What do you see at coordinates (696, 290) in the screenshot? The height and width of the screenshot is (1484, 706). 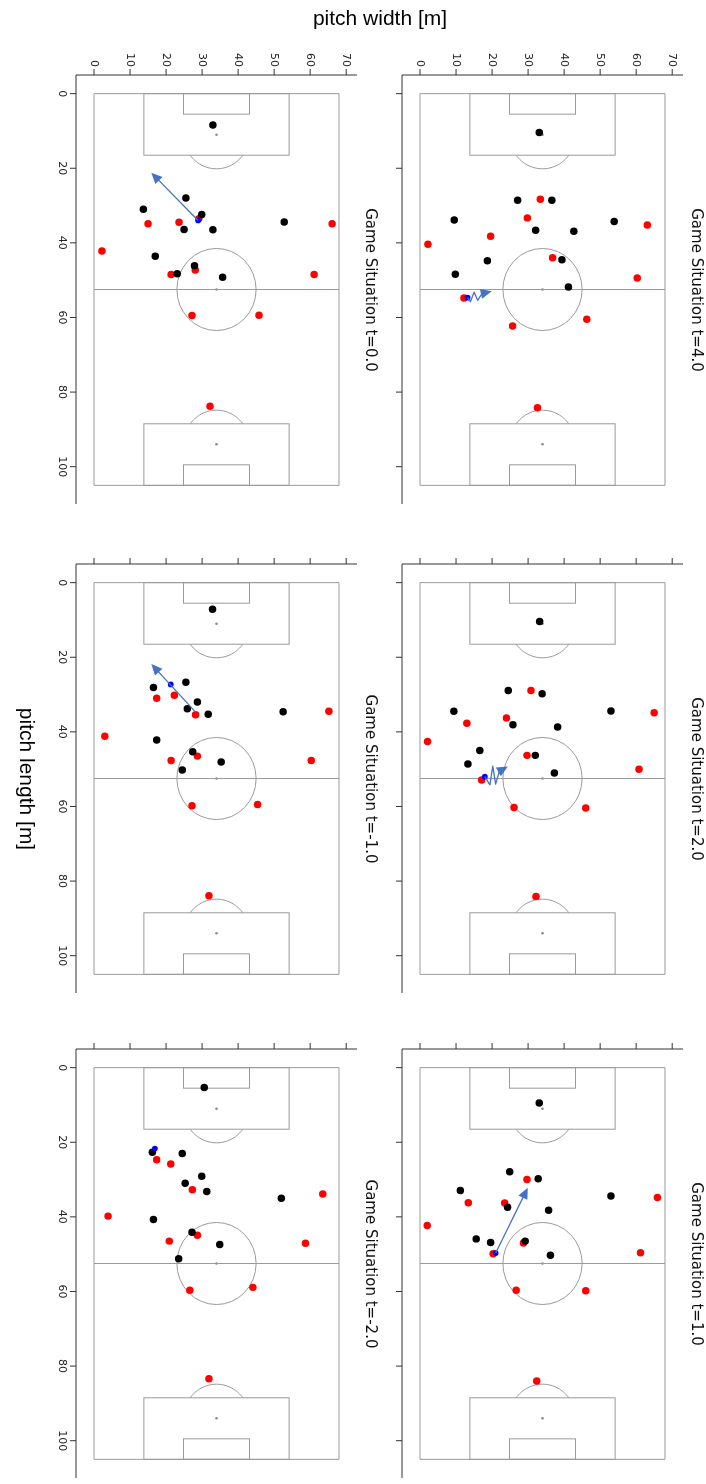 I see `text: Game Situation t=4.0` at bounding box center [696, 290].